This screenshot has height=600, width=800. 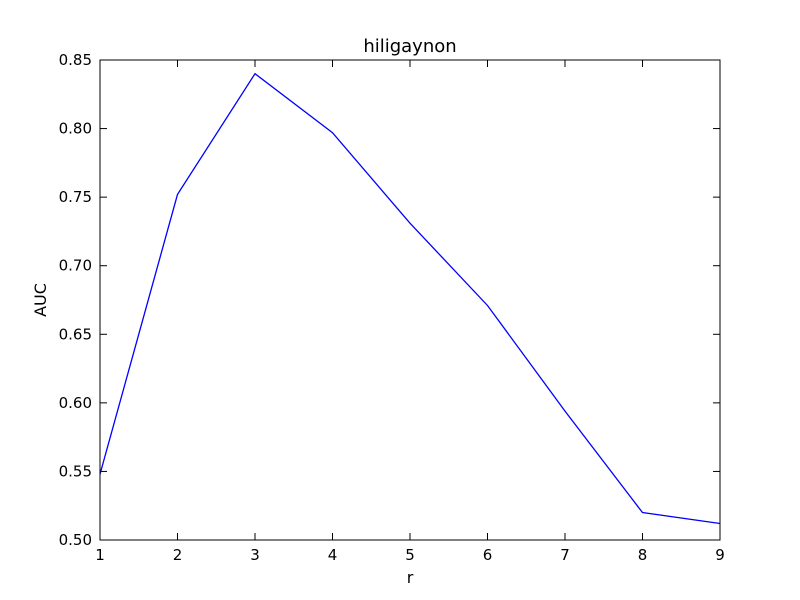 I want to click on y-tick-label: 0.55, so click(x=75, y=471).